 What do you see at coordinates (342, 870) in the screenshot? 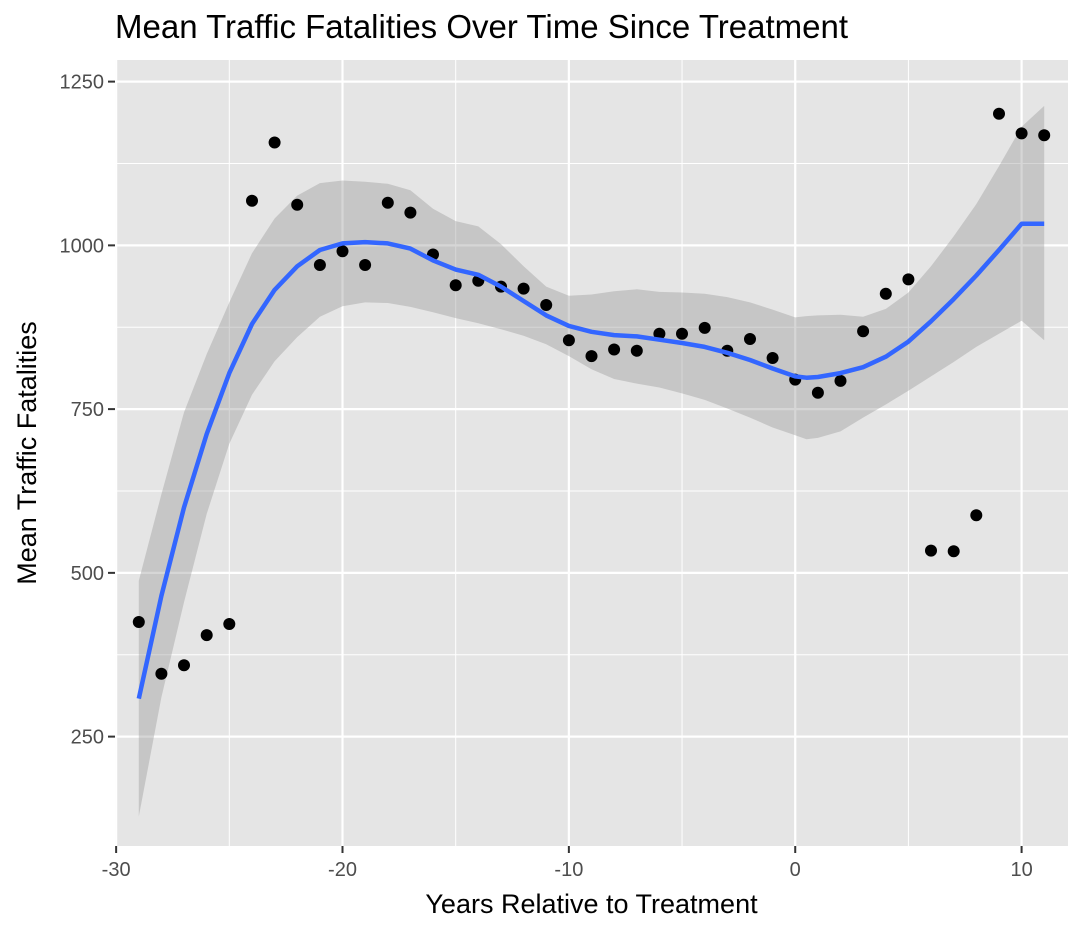
I see `x-tick-label: -20` at bounding box center [342, 870].